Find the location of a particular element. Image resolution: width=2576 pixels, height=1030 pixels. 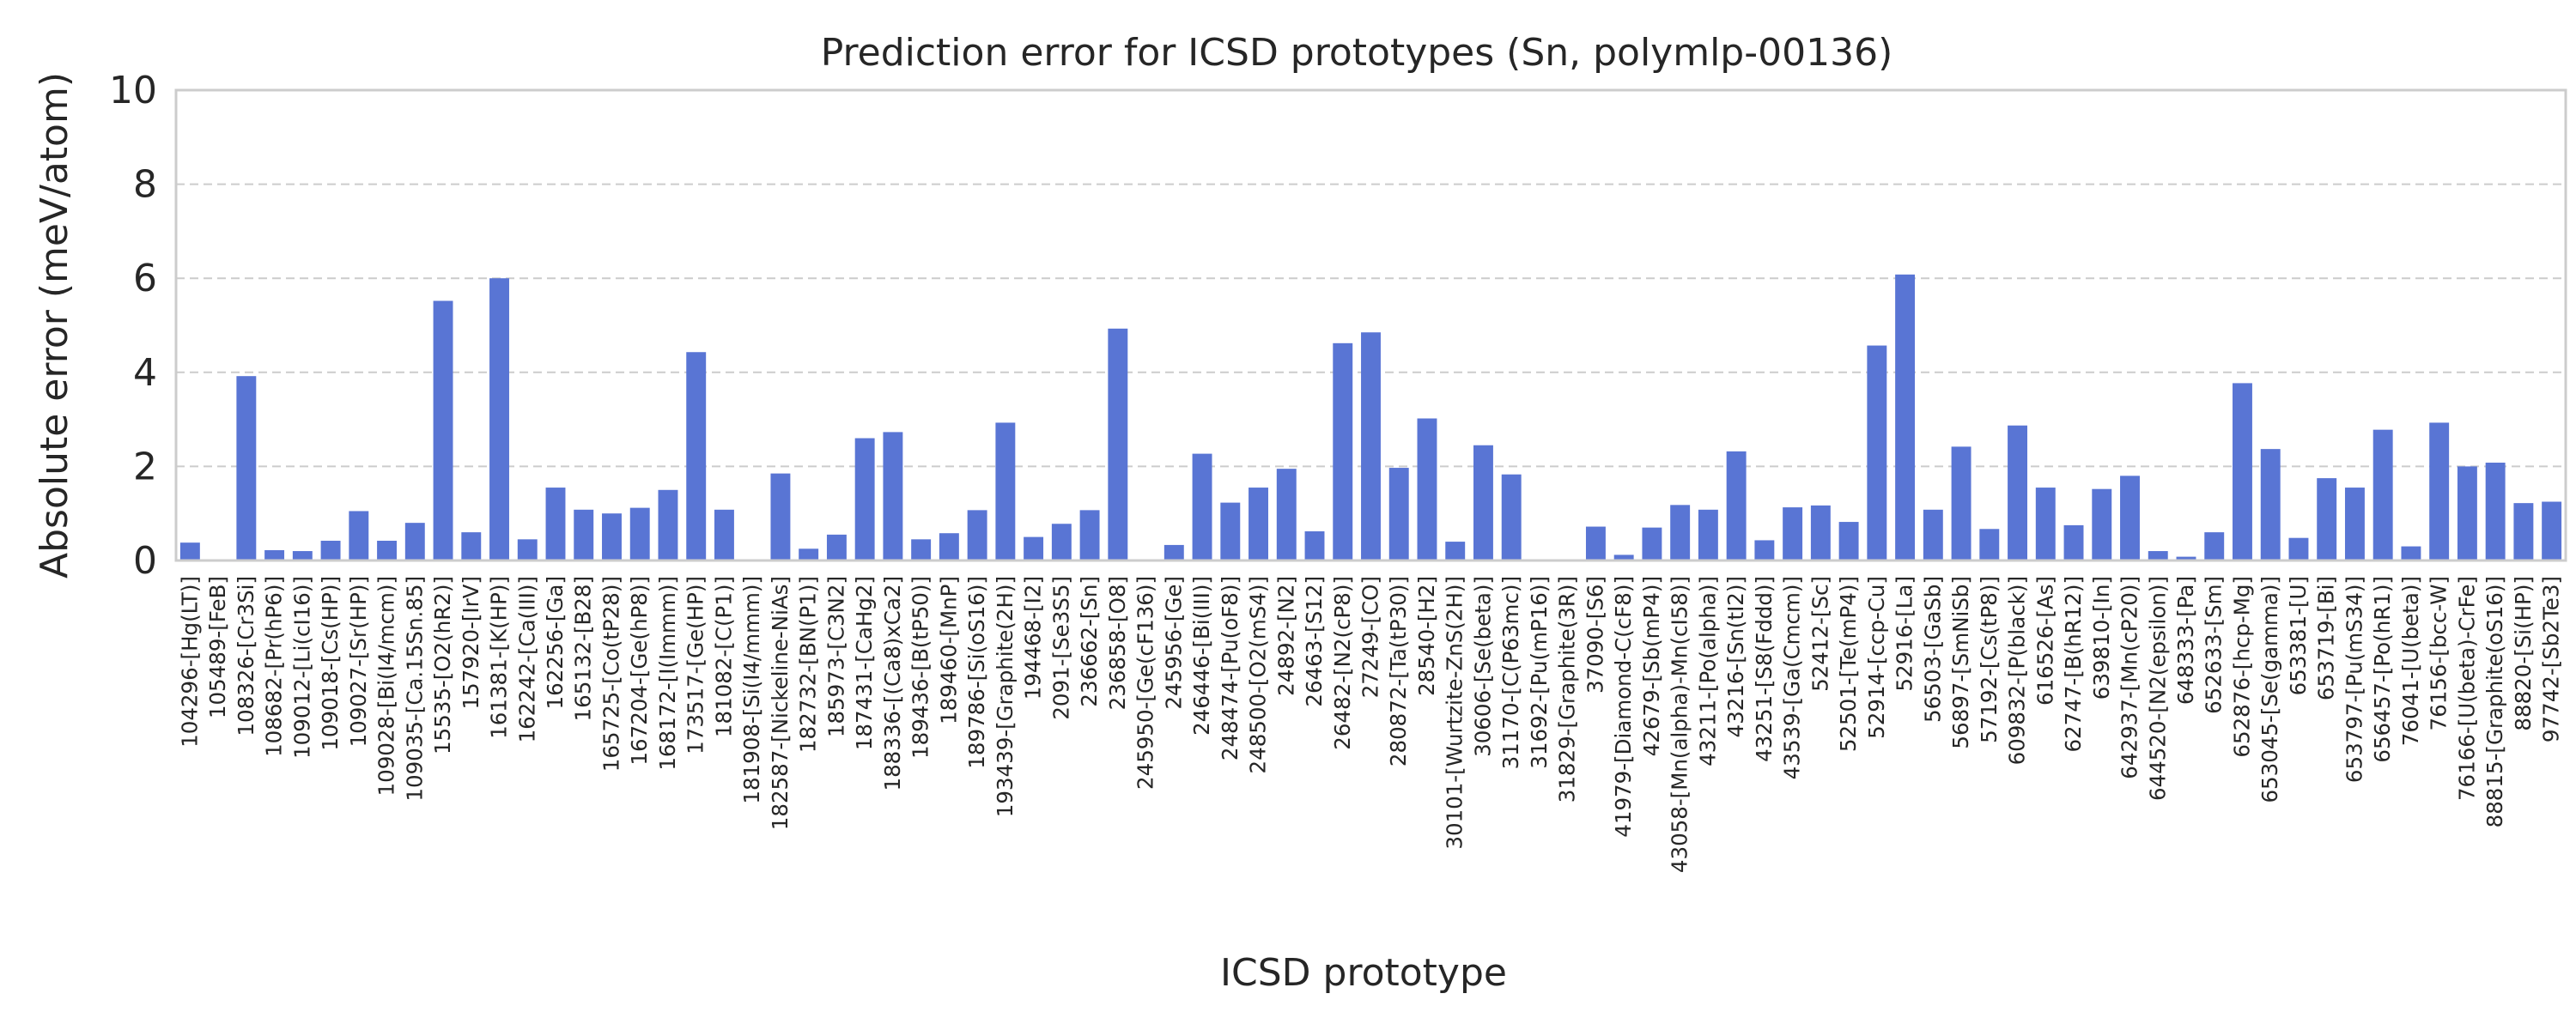

x-tick-label: 109028-[Bi(I4/mcm)] is located at coordinates (387, 686).